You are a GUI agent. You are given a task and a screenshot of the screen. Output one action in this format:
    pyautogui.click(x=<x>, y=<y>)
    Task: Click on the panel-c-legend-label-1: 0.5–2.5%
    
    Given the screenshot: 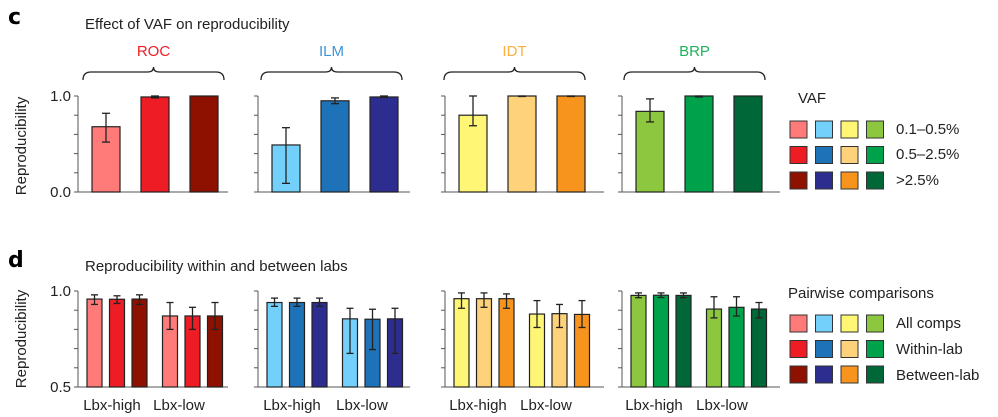 What is the action you would take?
    pyautogui.click(x=927, y=154)
    